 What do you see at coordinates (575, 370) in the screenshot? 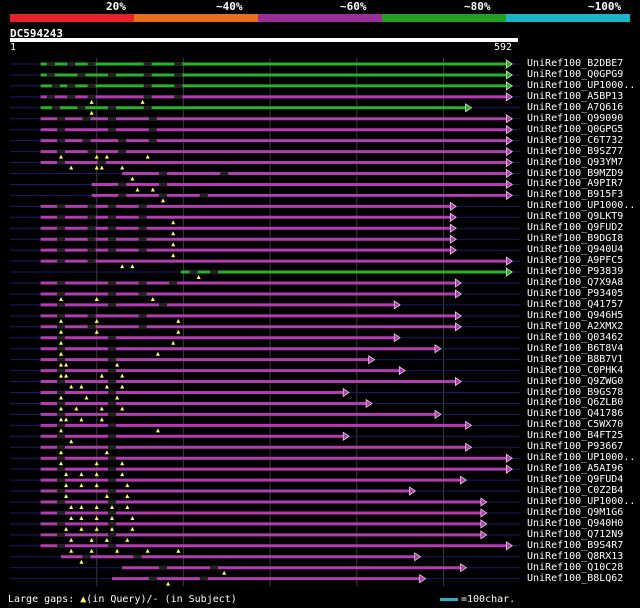
I see `hit-link: UniRef100_C0PHK4` at bounding box center [575, 370].